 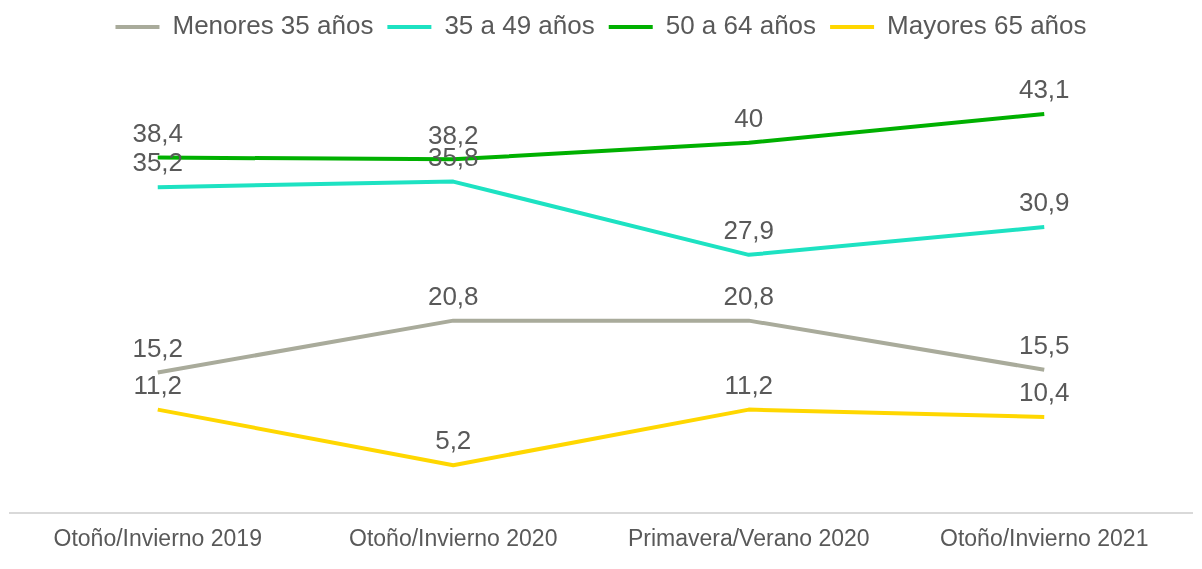 I want to click on legend-label: Menores 35 años, so click(x=273, y=25).